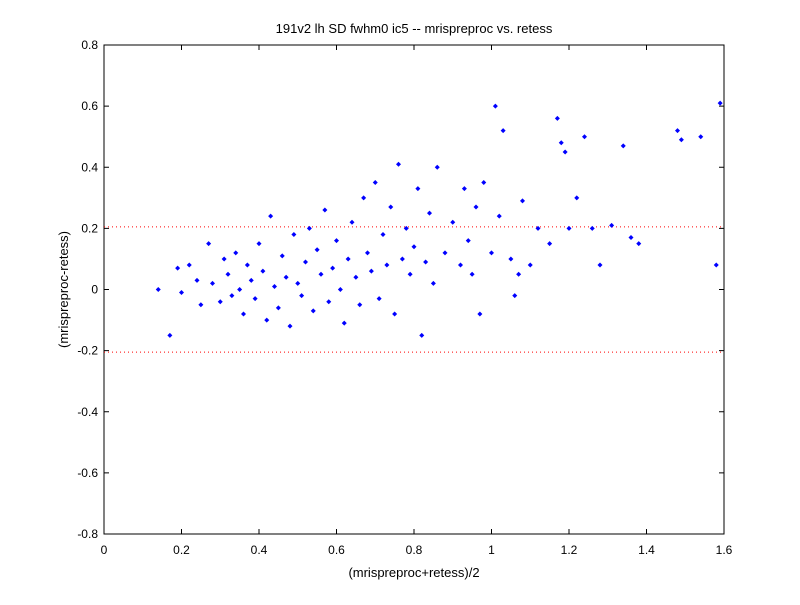  I want to click on y-tick-label: 0, so click(94, 290).